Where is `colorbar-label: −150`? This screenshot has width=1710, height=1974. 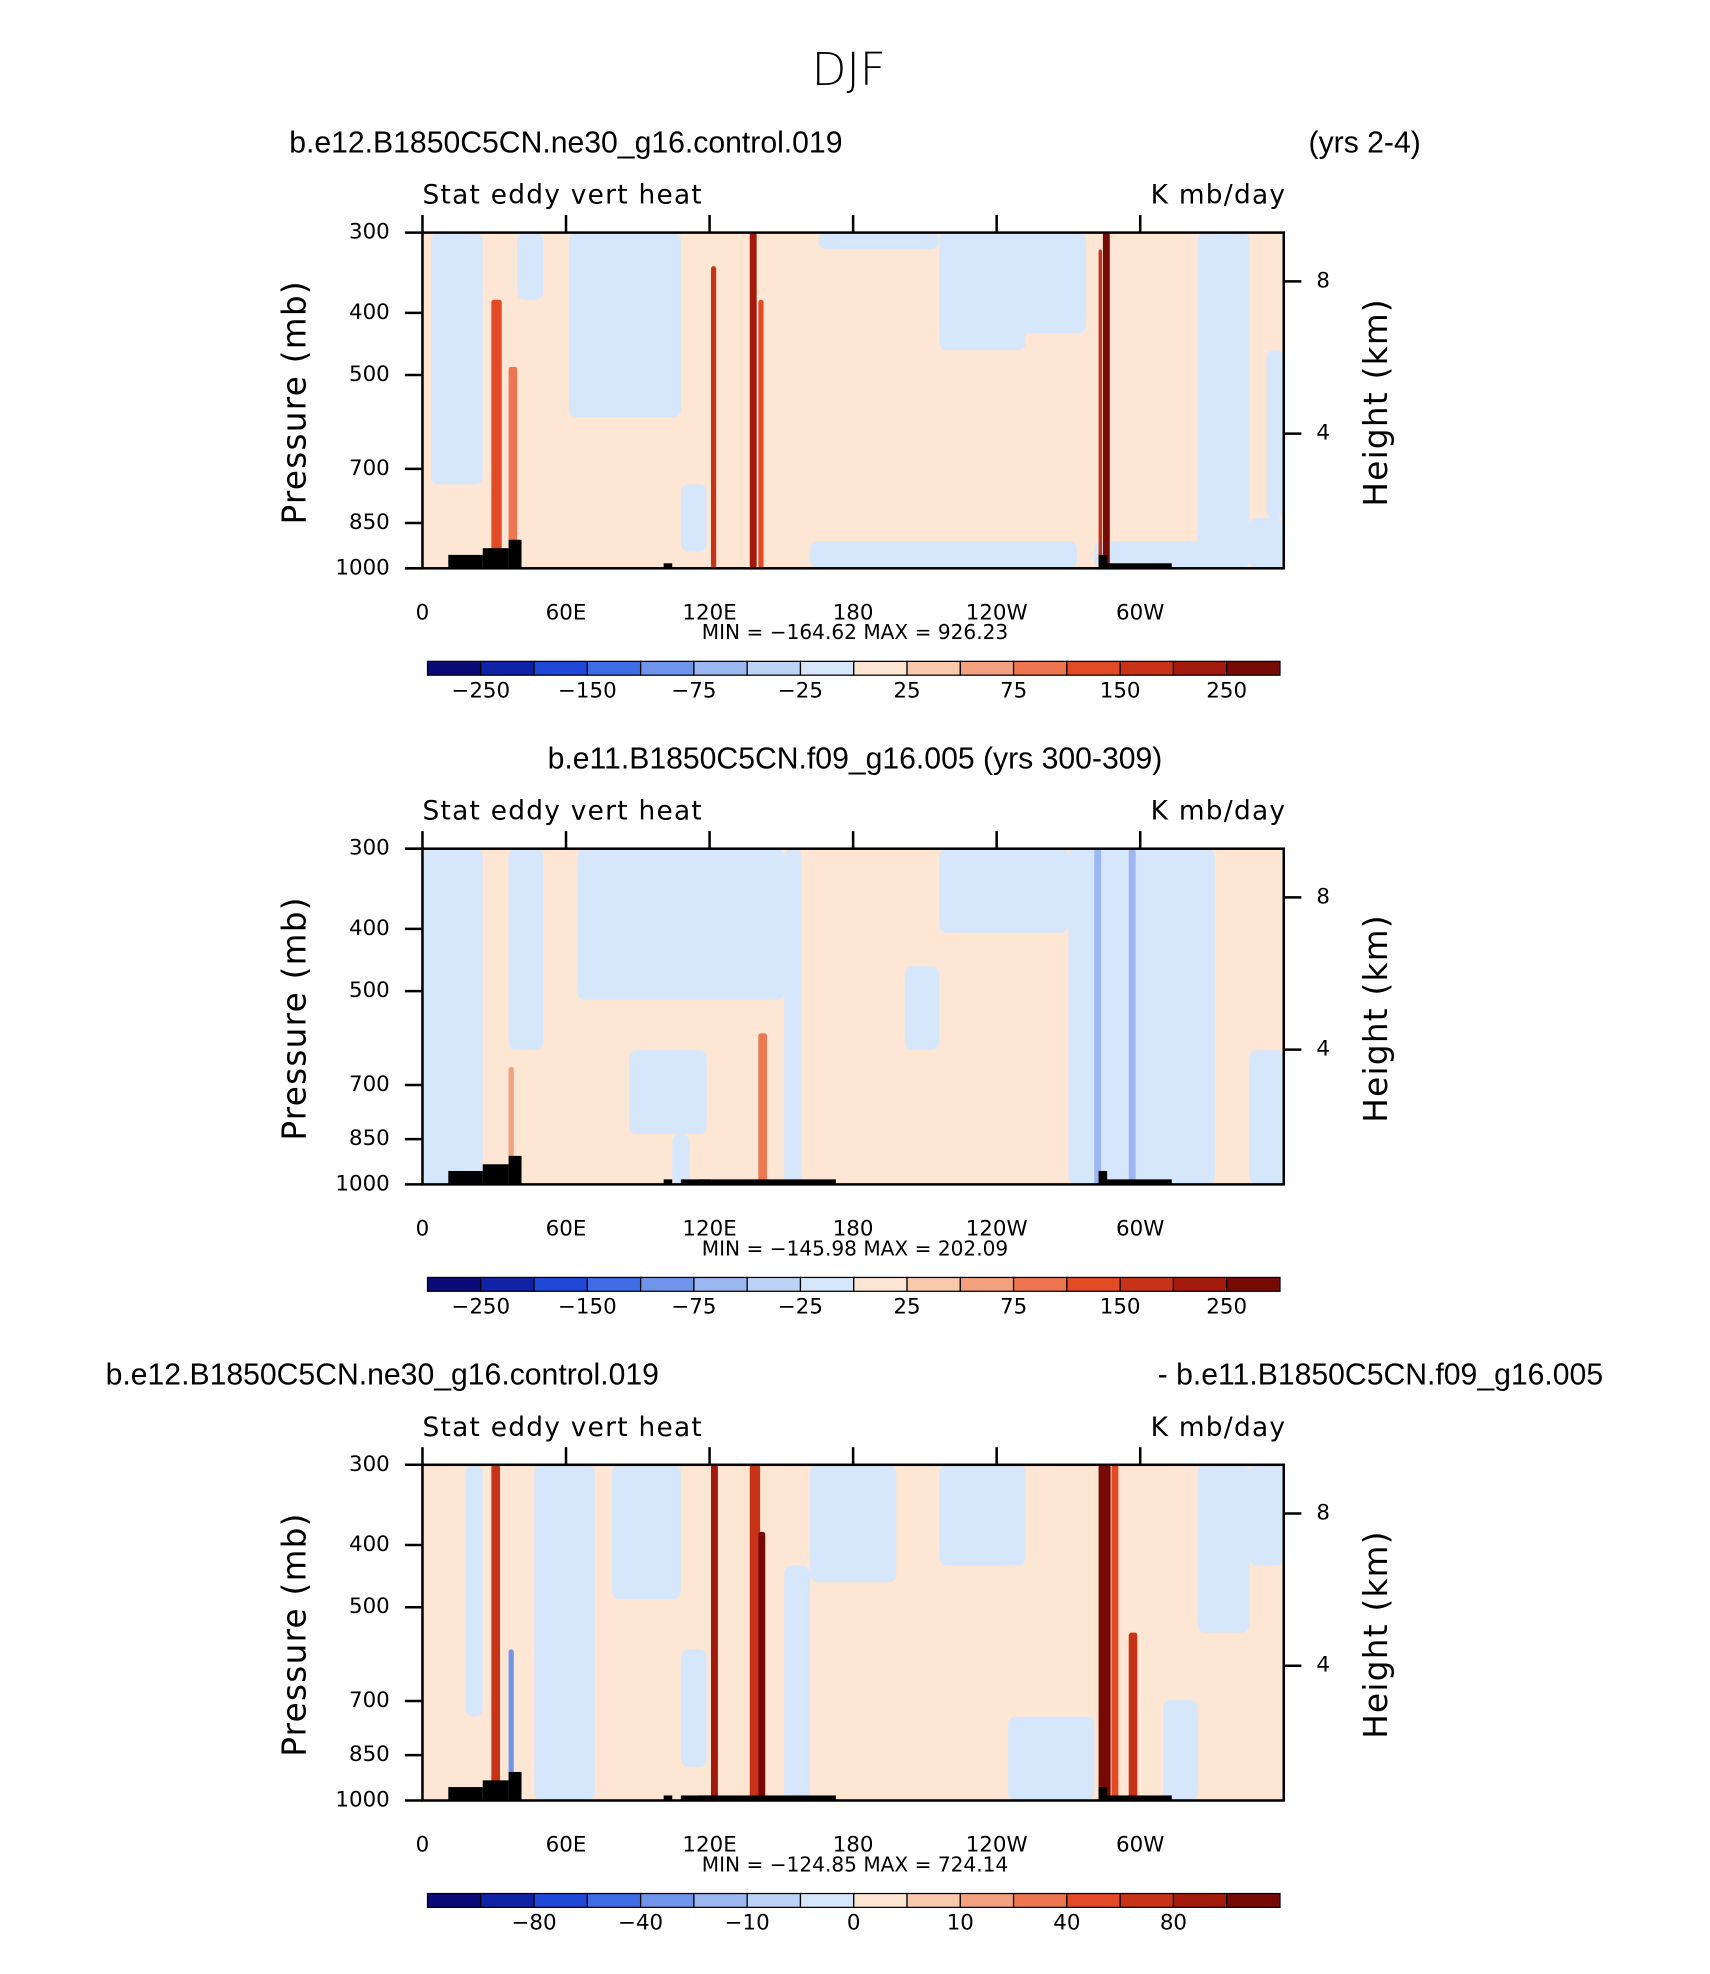
colorbar-label: −150 is located at coordinates (587, 1307).